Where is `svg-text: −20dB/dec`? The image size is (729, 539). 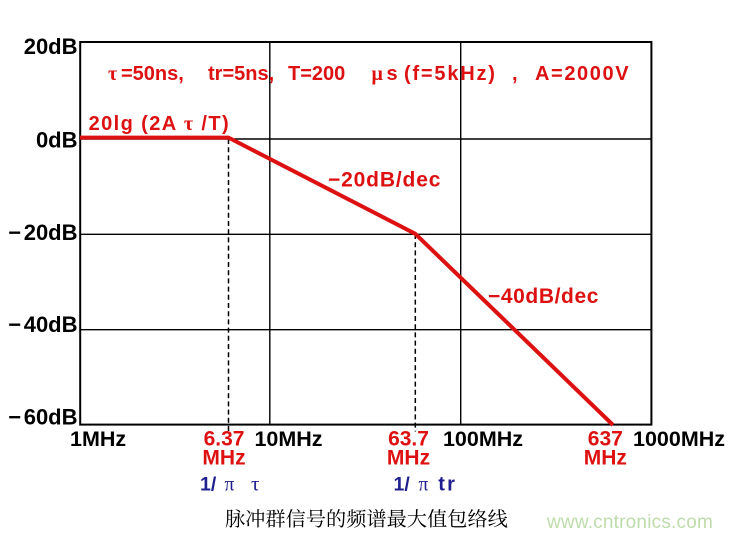 svg-text: −20dB/dec is located at coordinates (384, 180).